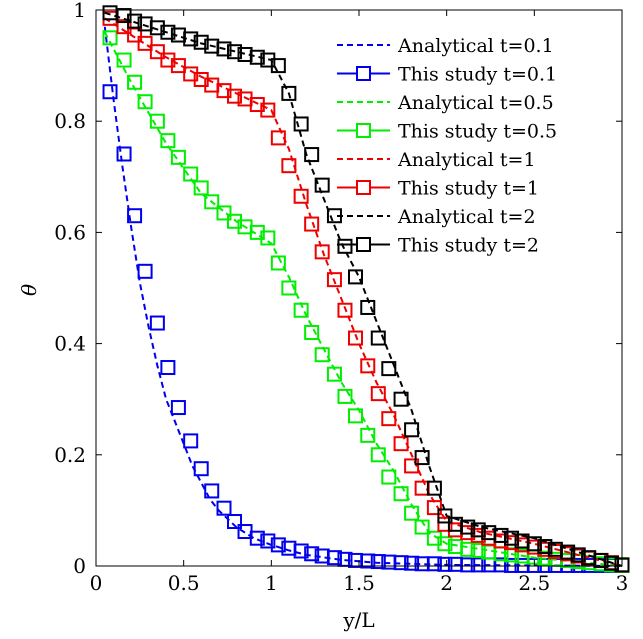 Image resolution: width=643 pixels, height=639 pixels. What do you see at coordinates (466, 160) in the screenshot?
I see `legend-label: Analytical t=1` at bounding box center [466, 160].